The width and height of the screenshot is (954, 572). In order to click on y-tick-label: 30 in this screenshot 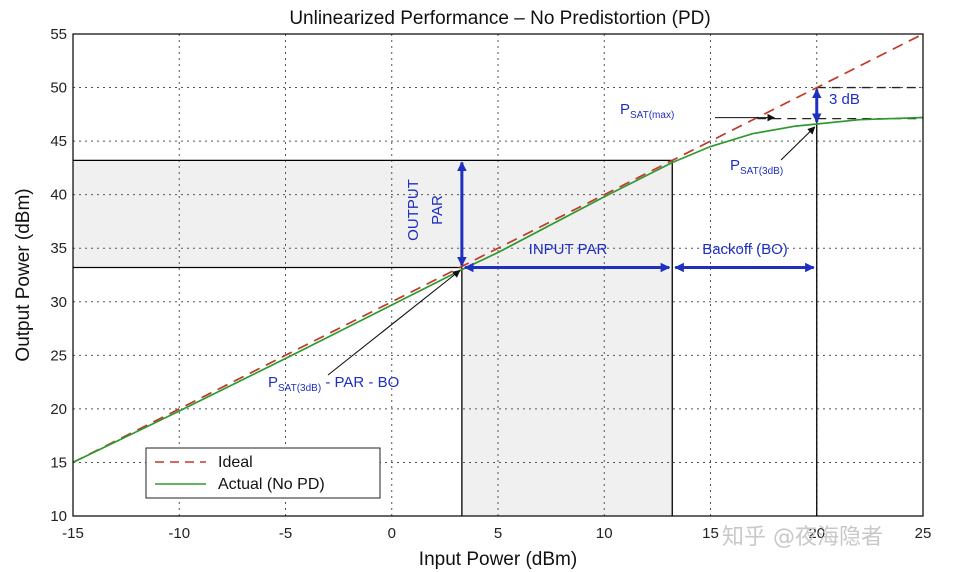, I will do `click(58, 302)`.